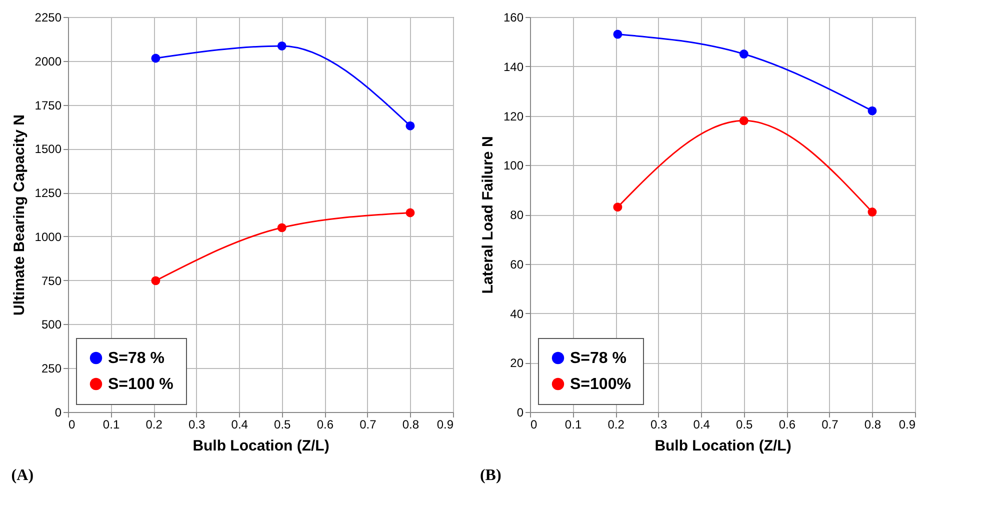 The image size is (1000, 513). Describe the element at coordinates (487, 215) in the screenshot. I see `y-axis-title: Lateral Load Failure N` at that location.